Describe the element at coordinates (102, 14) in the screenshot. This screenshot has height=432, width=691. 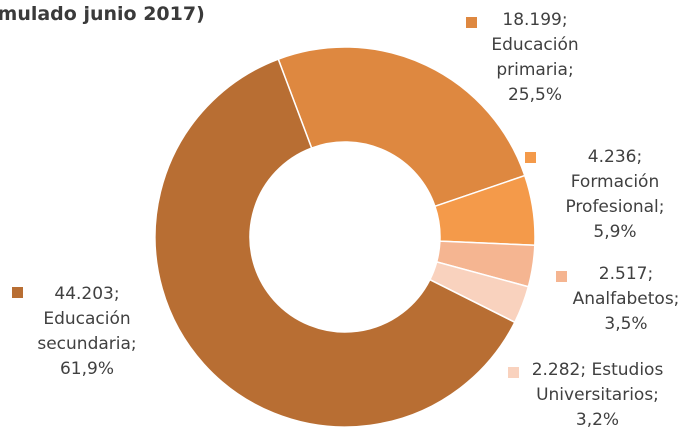
I see `chart-title: umulado junio 2017)` at that location.